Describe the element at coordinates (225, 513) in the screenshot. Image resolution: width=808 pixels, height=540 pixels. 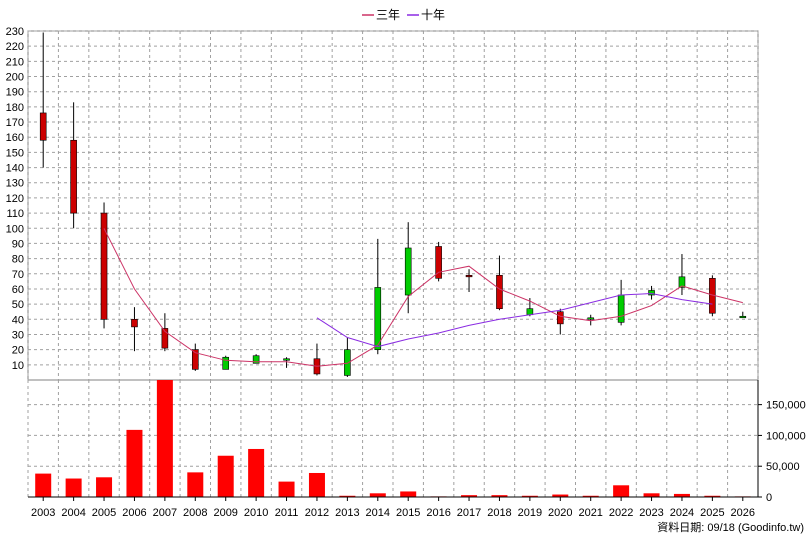
I see `x-tick-label: 2009` at that location.